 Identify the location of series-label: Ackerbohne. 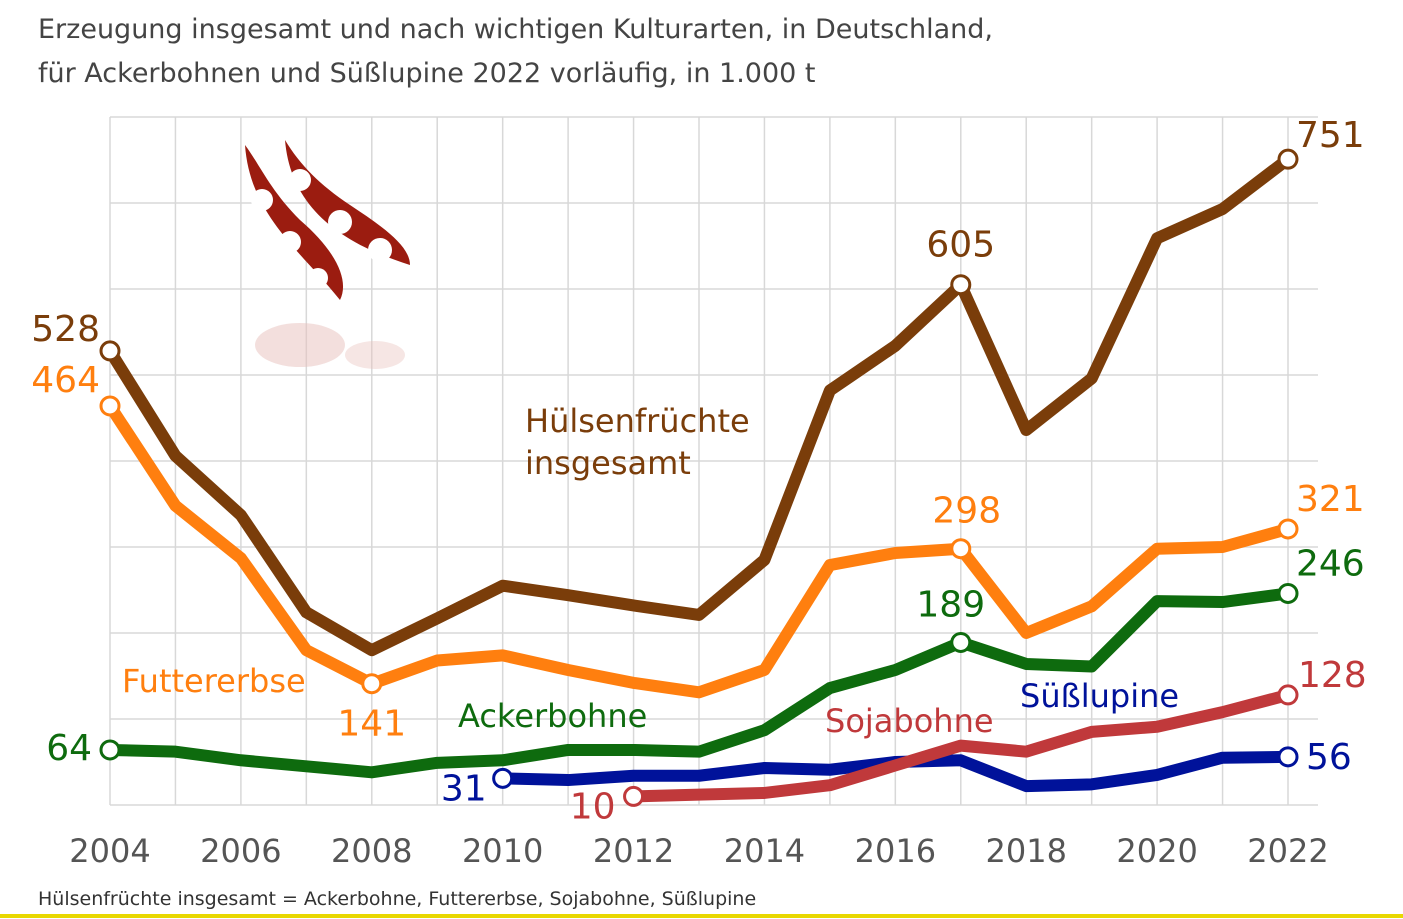
(553, 716).